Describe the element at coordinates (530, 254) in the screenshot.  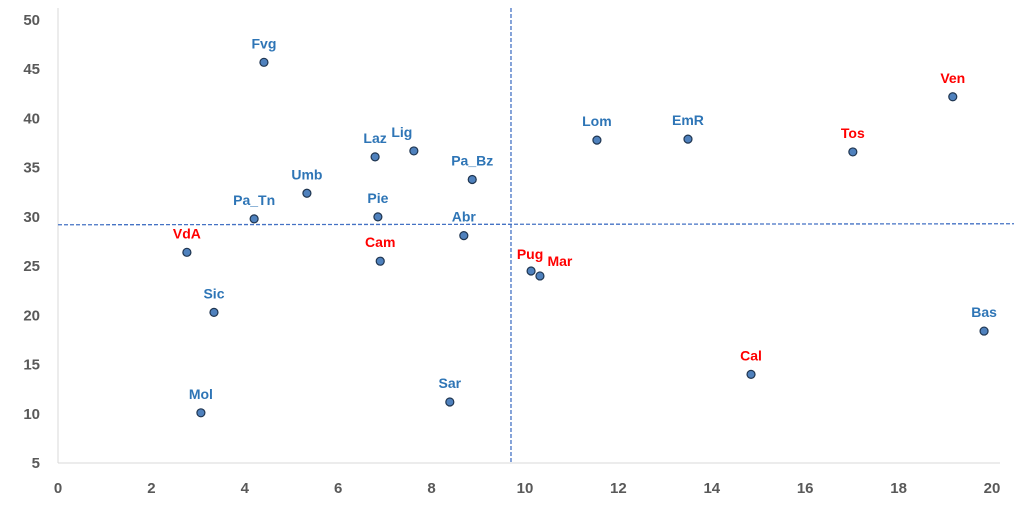
I see `data-label: Pug` at that location.